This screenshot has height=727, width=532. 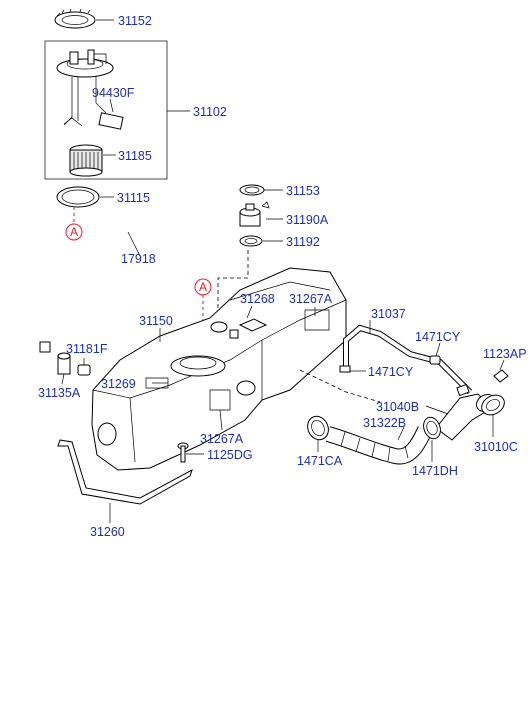 I want to click on gasket-31192-part, so click(x=251, y=241).